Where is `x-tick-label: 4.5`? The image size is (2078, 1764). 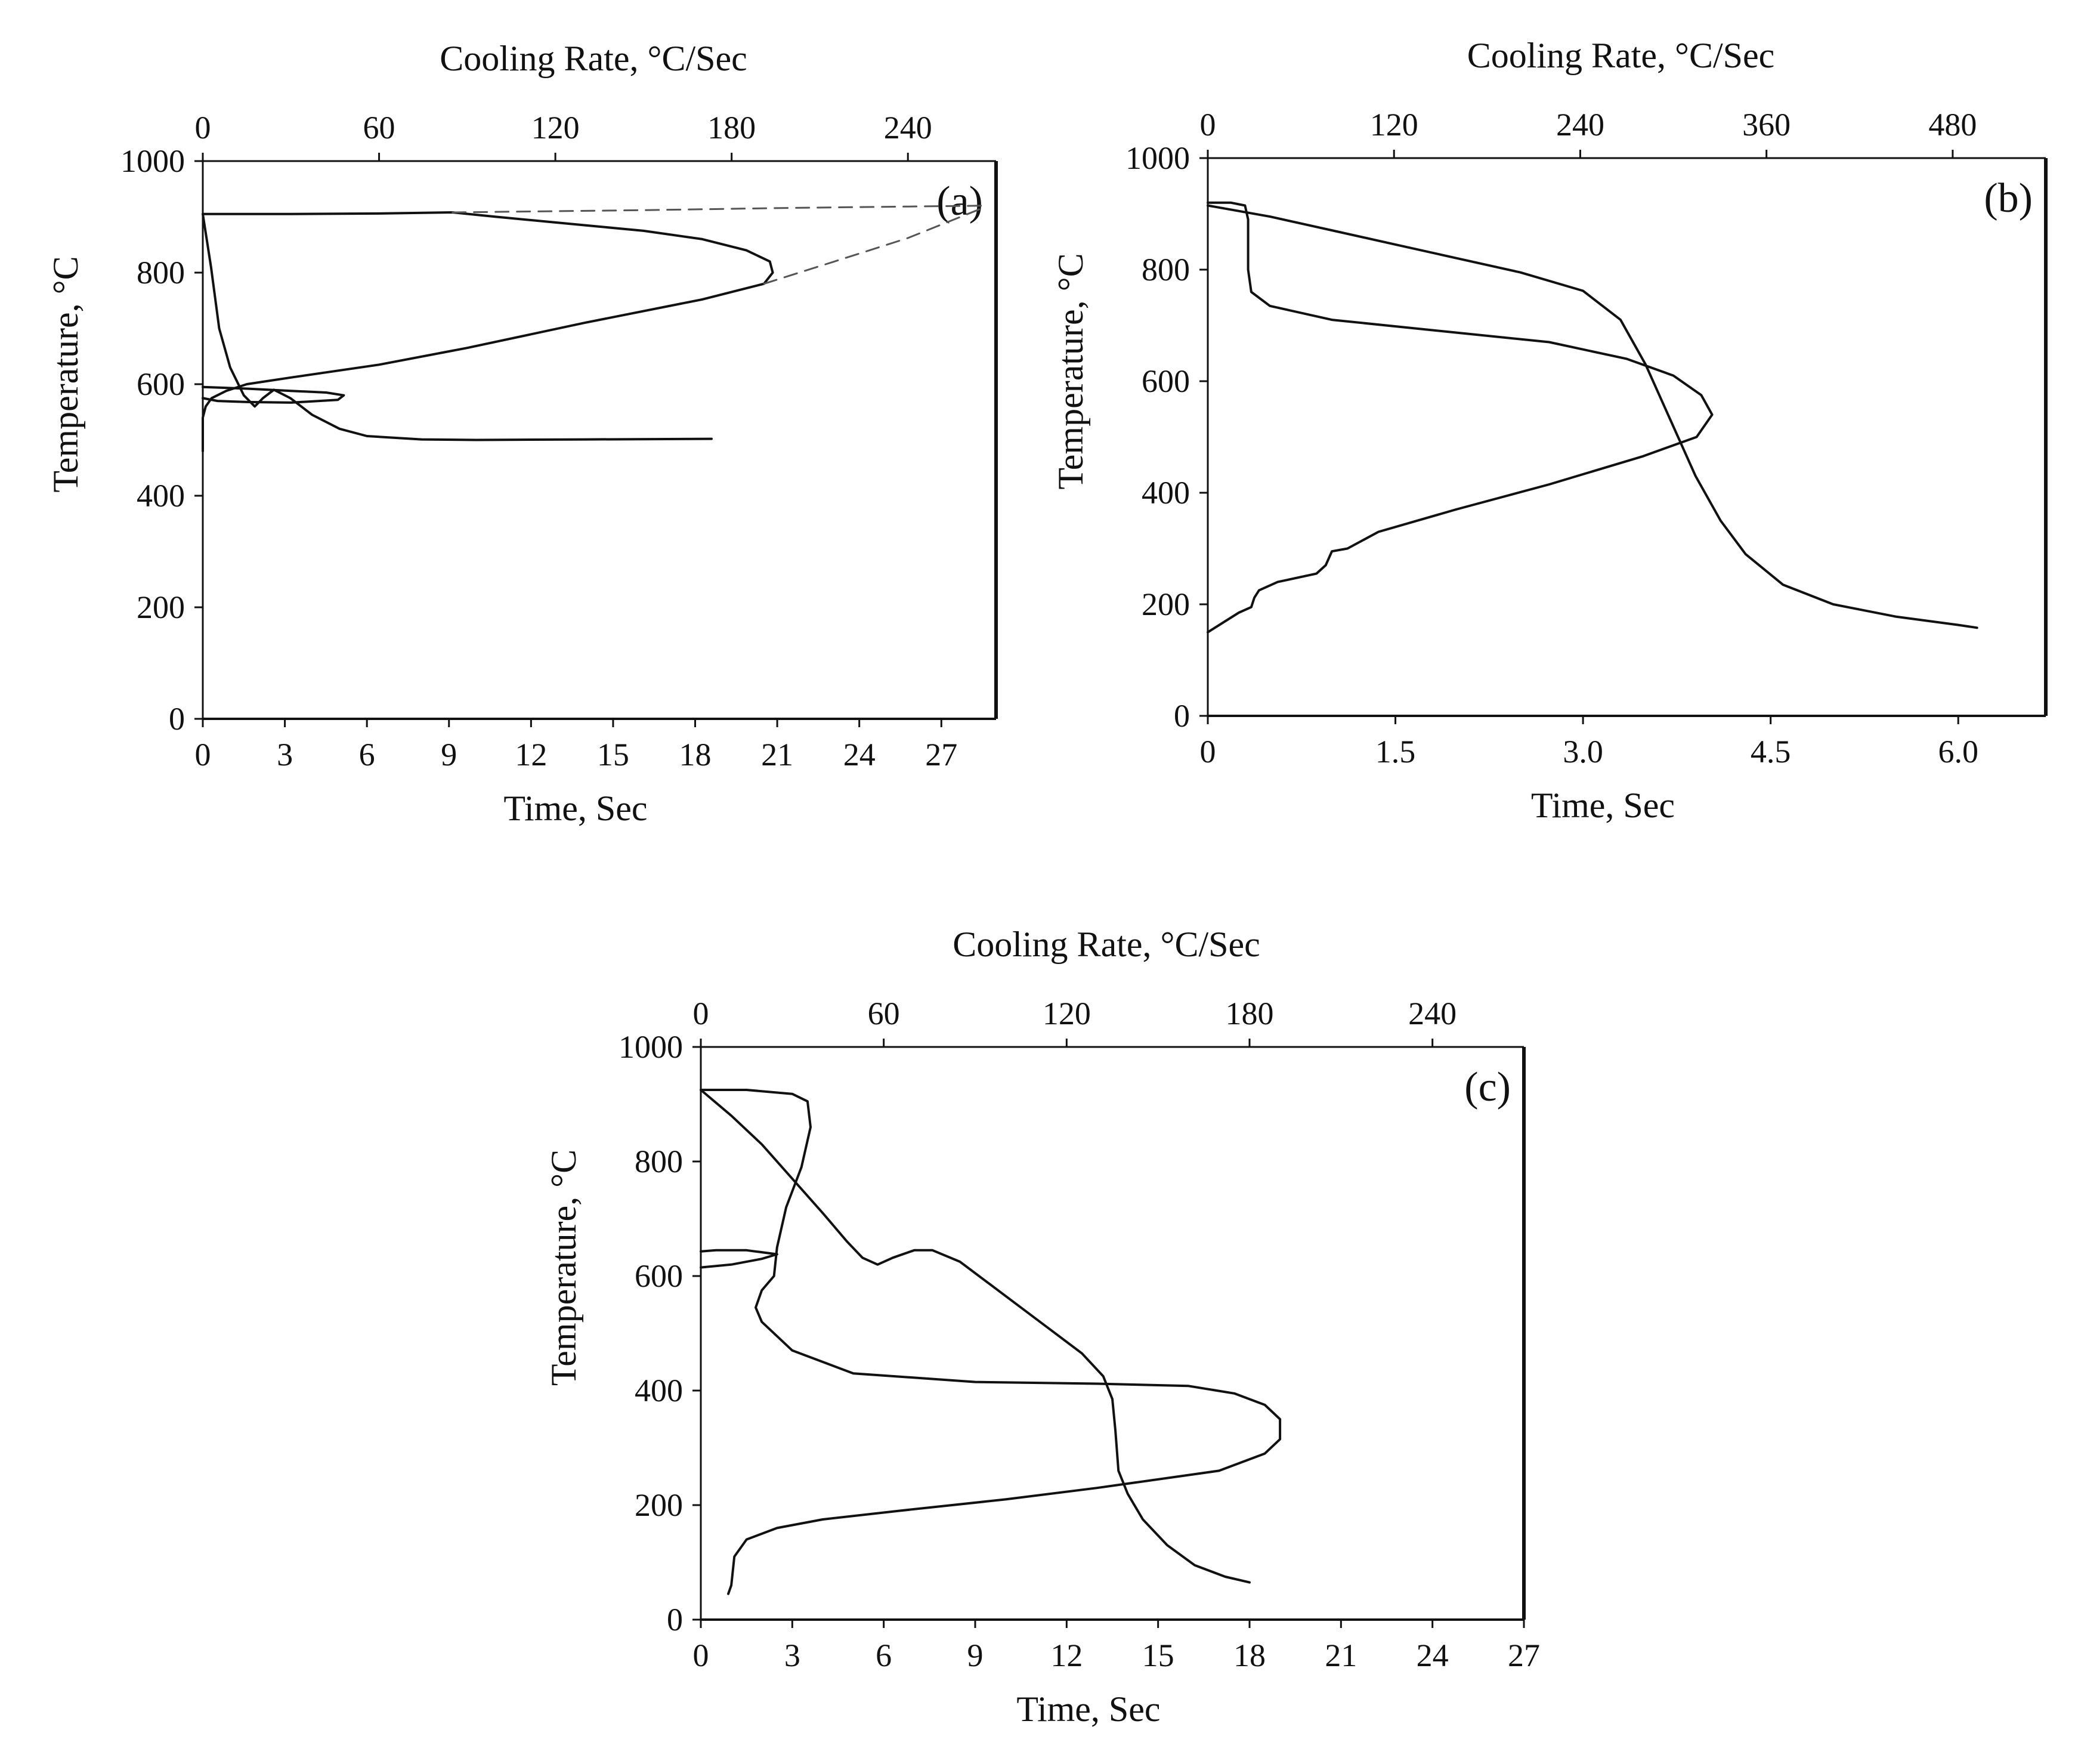
x-tick-label: 4.5 is located at coordinates (1771, 752).